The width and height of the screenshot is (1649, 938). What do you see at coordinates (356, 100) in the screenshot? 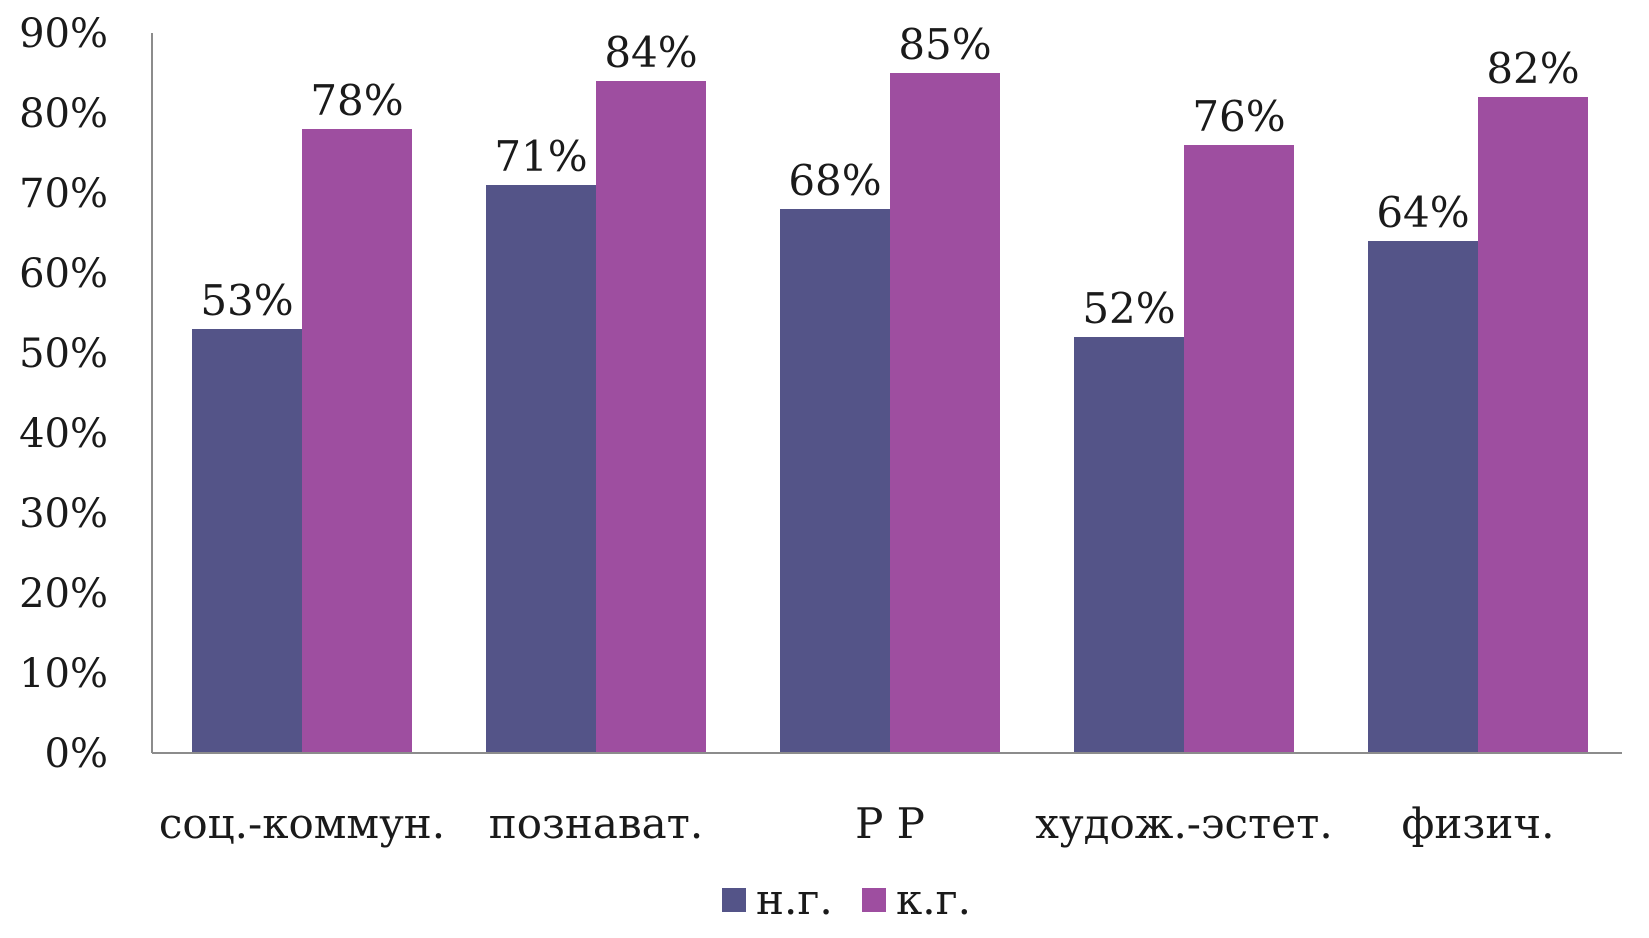
I see `data-label: 78%` at bounding box center [356, 100].